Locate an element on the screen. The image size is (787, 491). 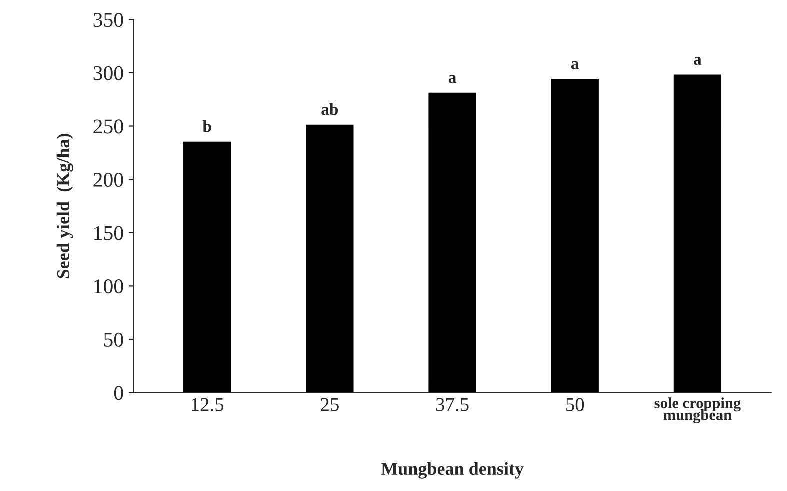
y-tick-label: 200 is located at coordinates (109, 179).